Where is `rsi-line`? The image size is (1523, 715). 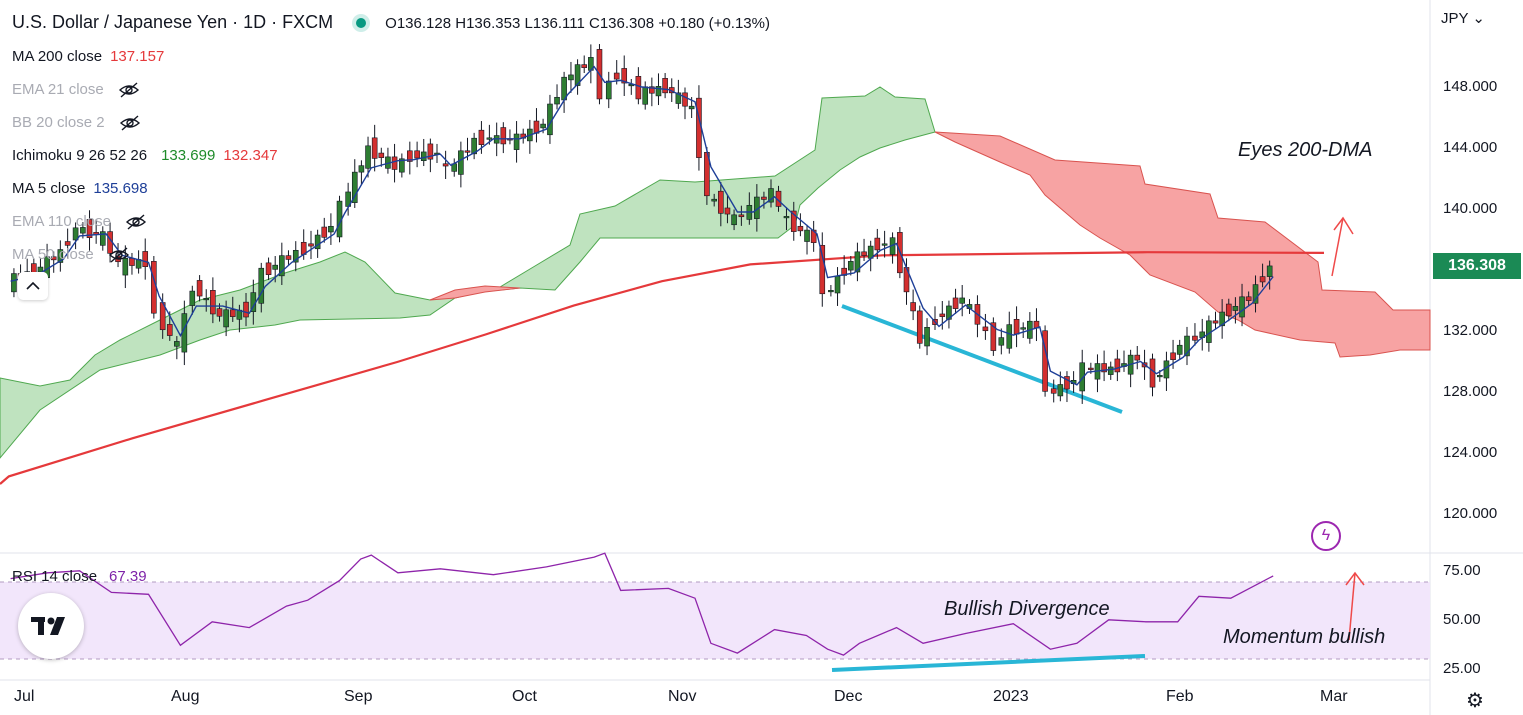
rsi-line is located at coordinates (642, 604).